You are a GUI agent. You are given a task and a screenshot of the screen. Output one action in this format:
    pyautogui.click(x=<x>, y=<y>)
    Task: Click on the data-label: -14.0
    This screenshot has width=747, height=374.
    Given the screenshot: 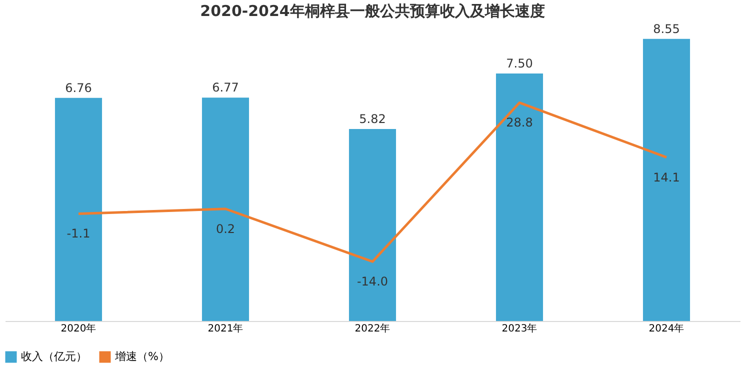 What is the action you would take?
    pyautogui.click(x=372, y=281)
    